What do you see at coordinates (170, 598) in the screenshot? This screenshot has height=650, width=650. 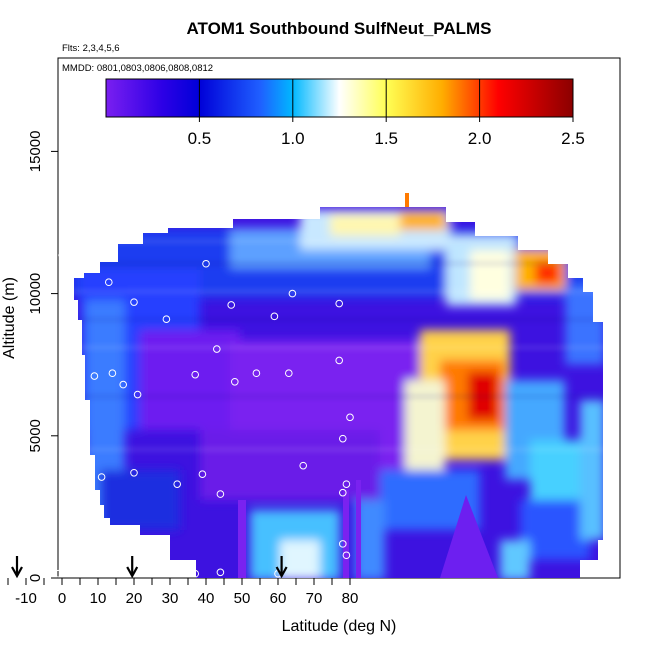 I see `x-tick-label: 30` at bounding box center [170, 598].